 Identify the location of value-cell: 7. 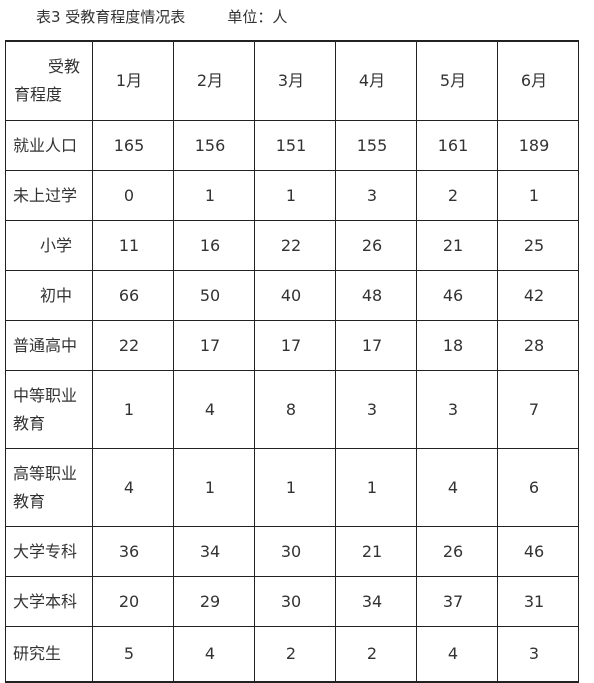
(538, 409).